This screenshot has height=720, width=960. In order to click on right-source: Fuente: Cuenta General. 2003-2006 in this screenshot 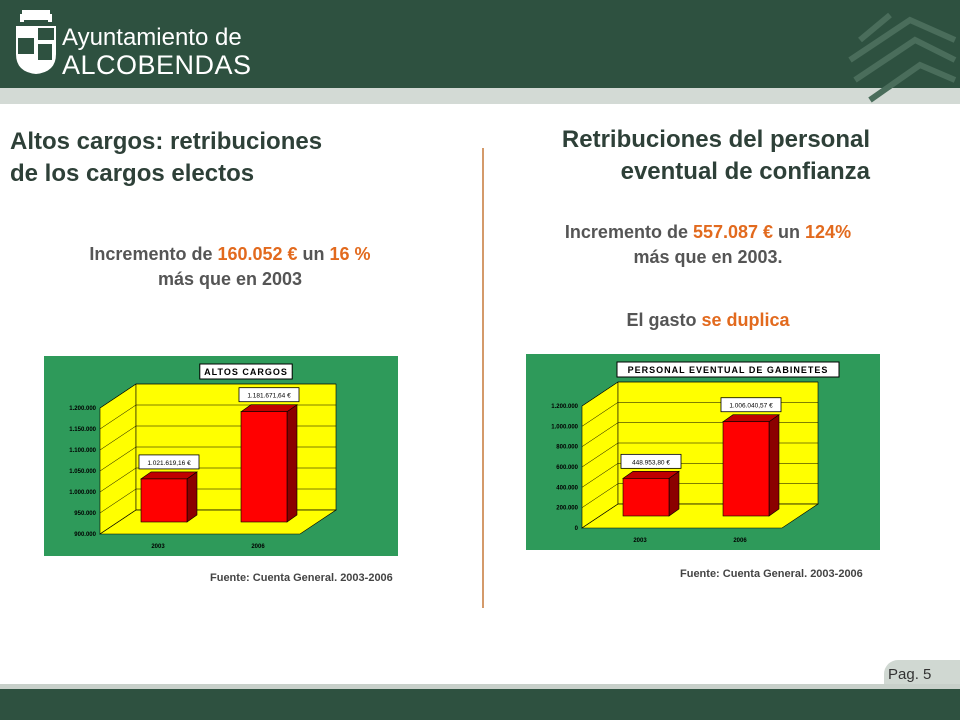, I will do `click(771, 574)`.